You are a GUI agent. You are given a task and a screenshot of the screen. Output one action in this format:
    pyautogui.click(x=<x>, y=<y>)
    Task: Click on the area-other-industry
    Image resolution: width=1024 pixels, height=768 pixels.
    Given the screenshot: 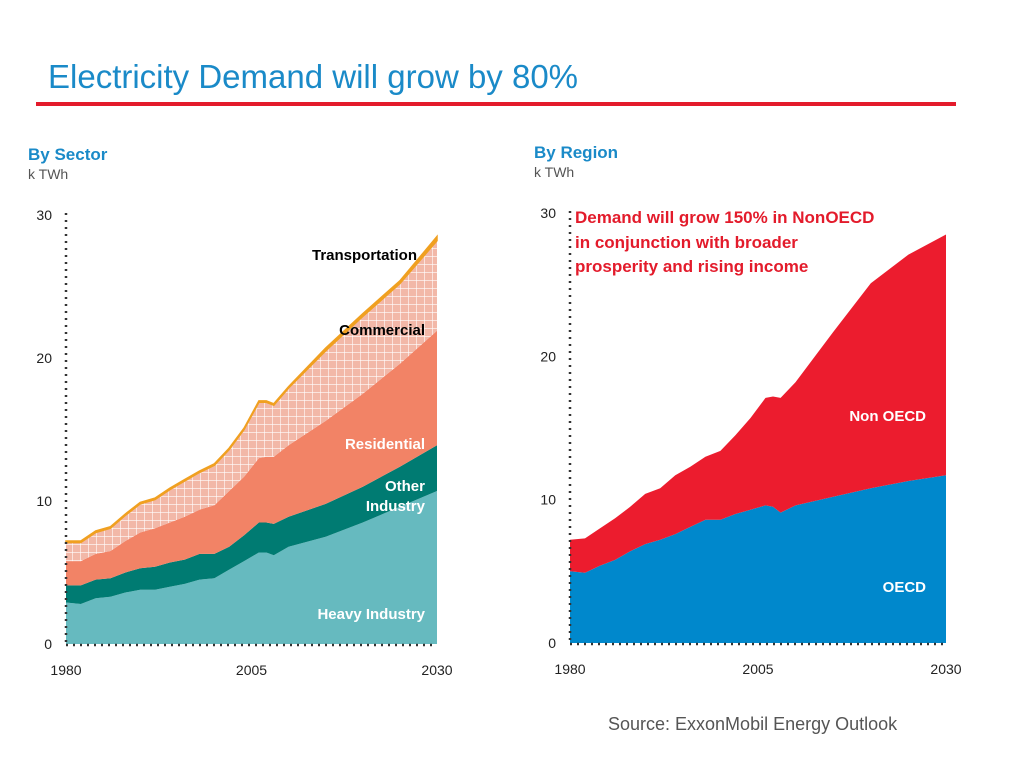 What is the action you would take?
    pyautogui.click(x=251, y=524)
    